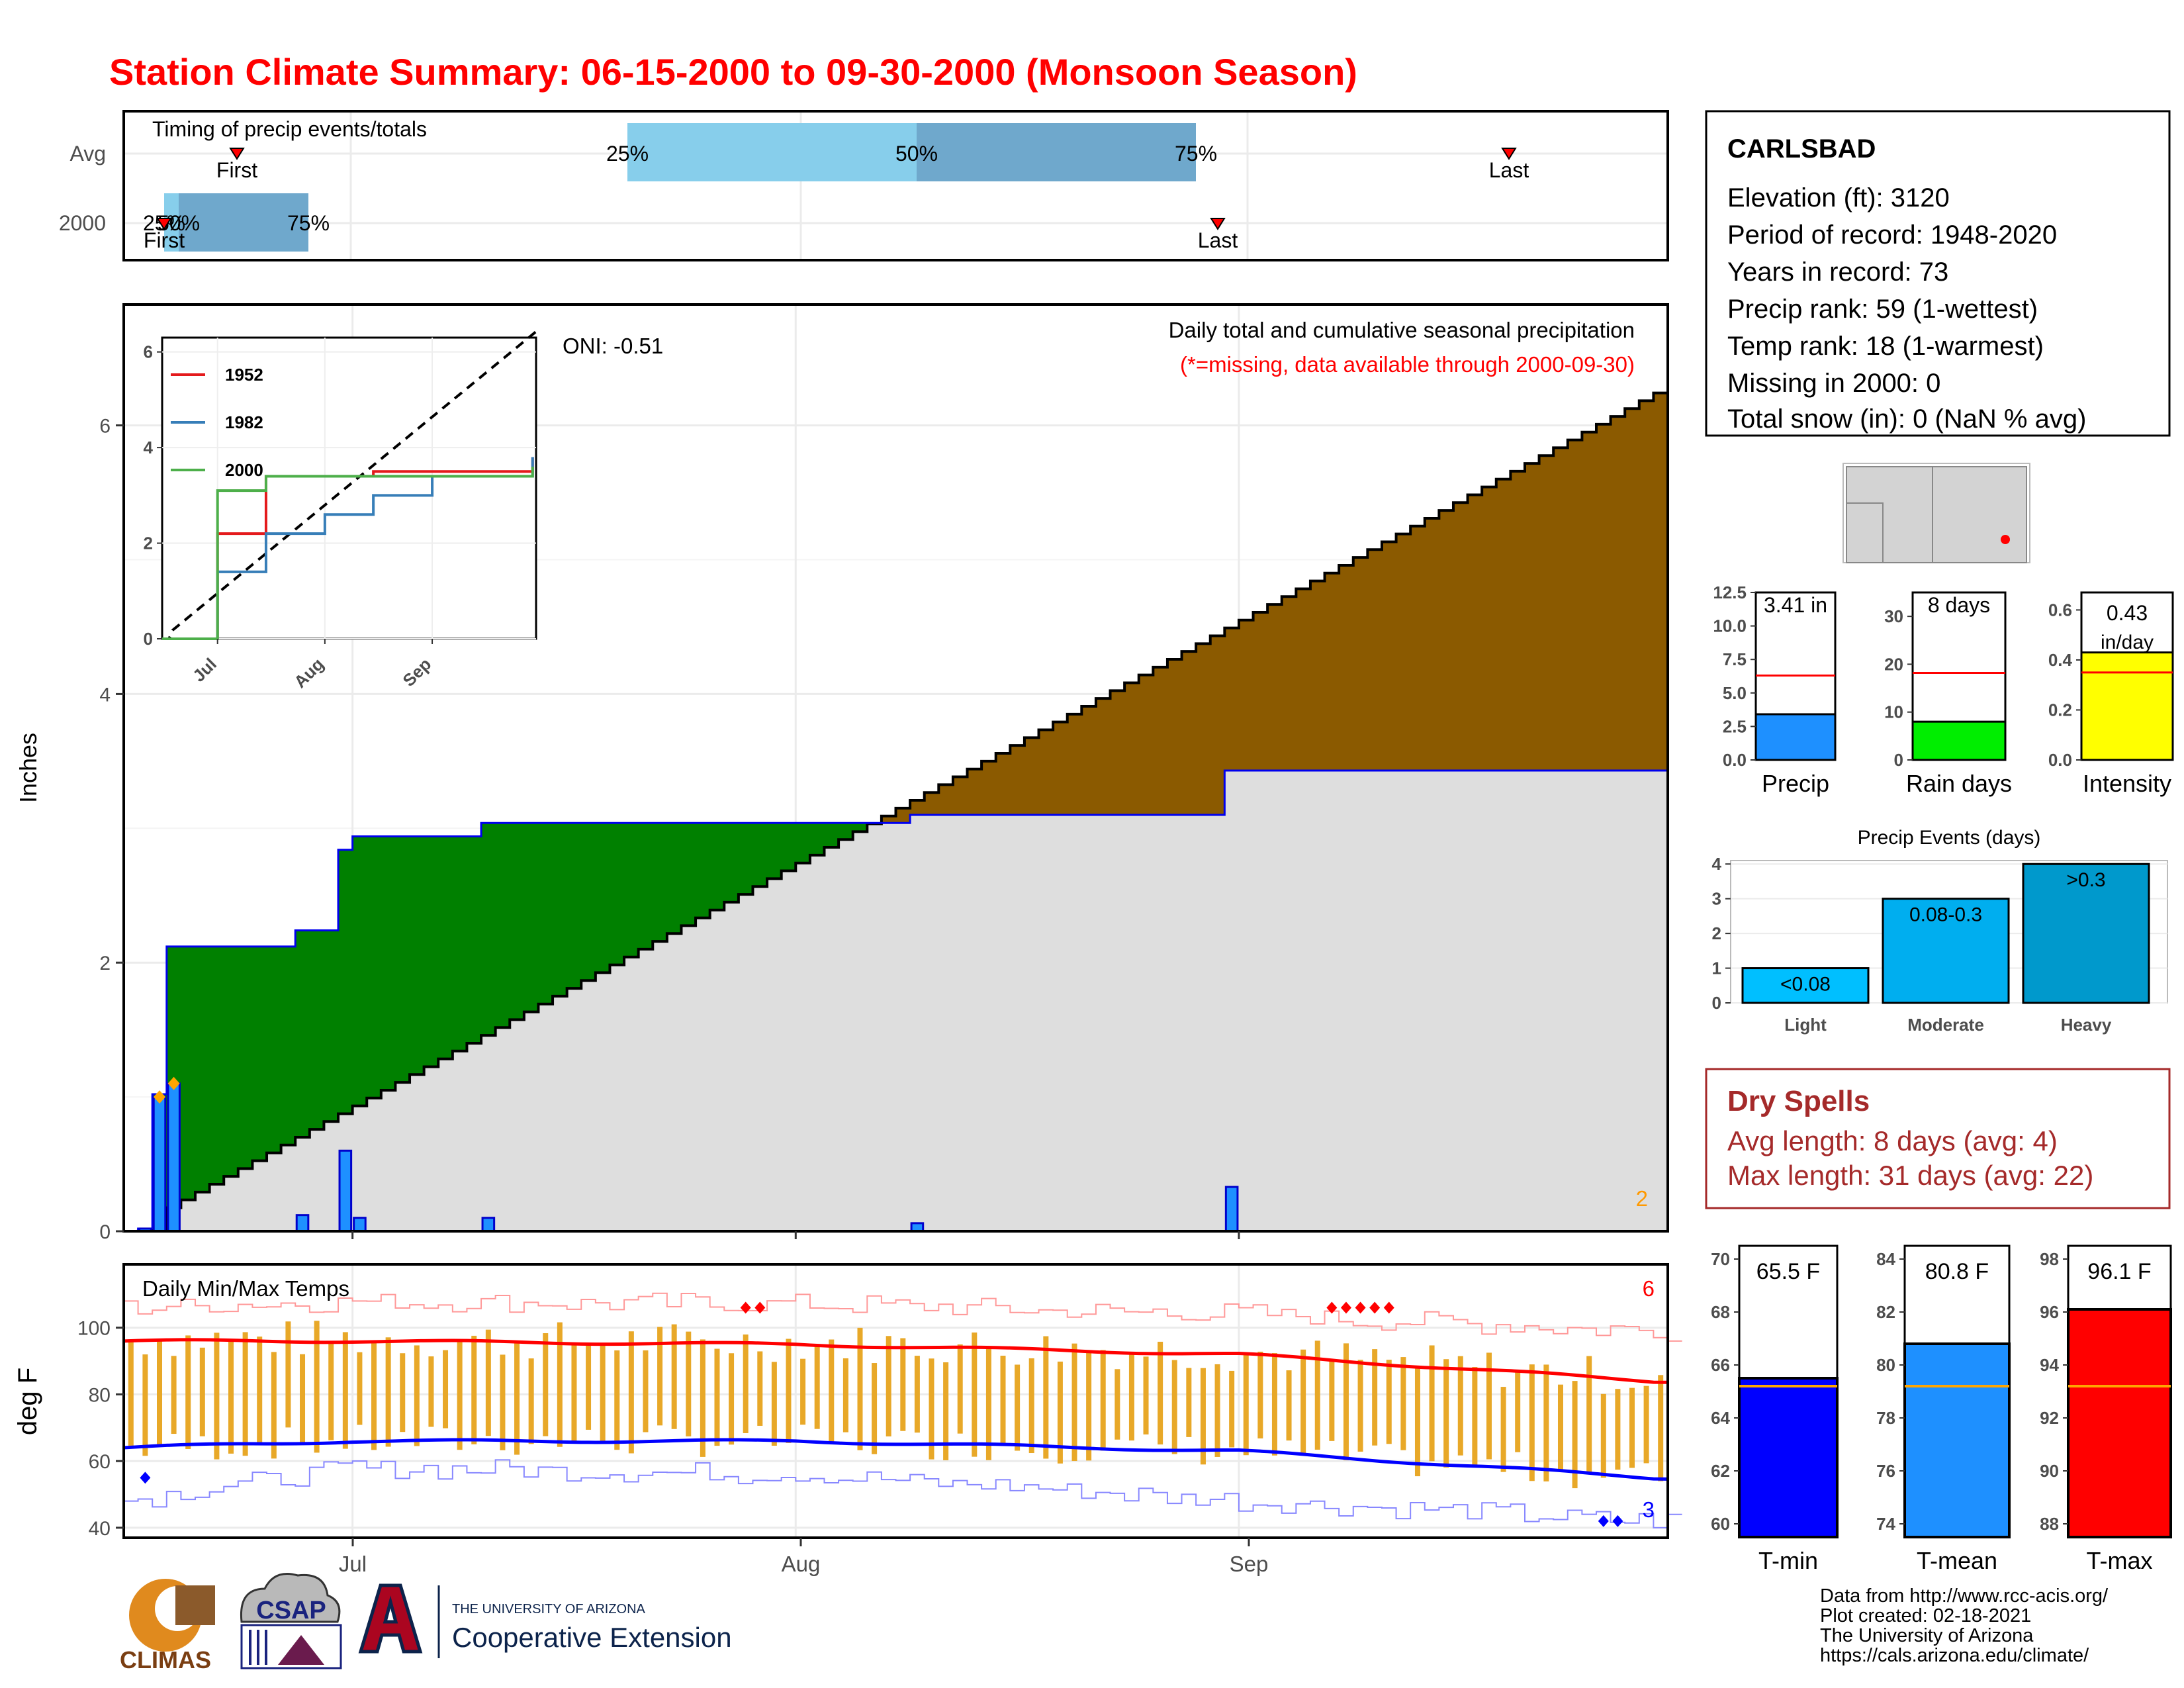 This screenshot has width=2184, height=1688. What do you see at coordinates (1775, 690) in the screenshot?
I see `mini-bar-precip: 3.41 in 0.0 2.5 5.0 7.5 10.0 12.5 Precip` at bounding box center [1775, 690].